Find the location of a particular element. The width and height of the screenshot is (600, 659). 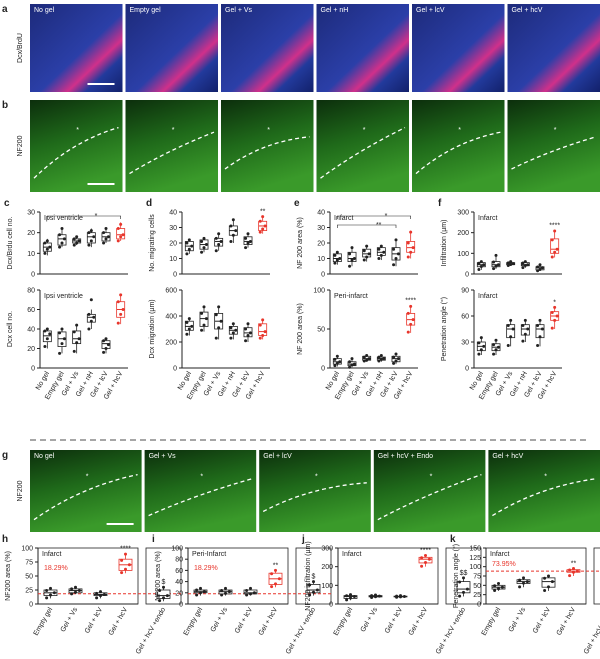

micrograph is located at coordinates (362, 48).